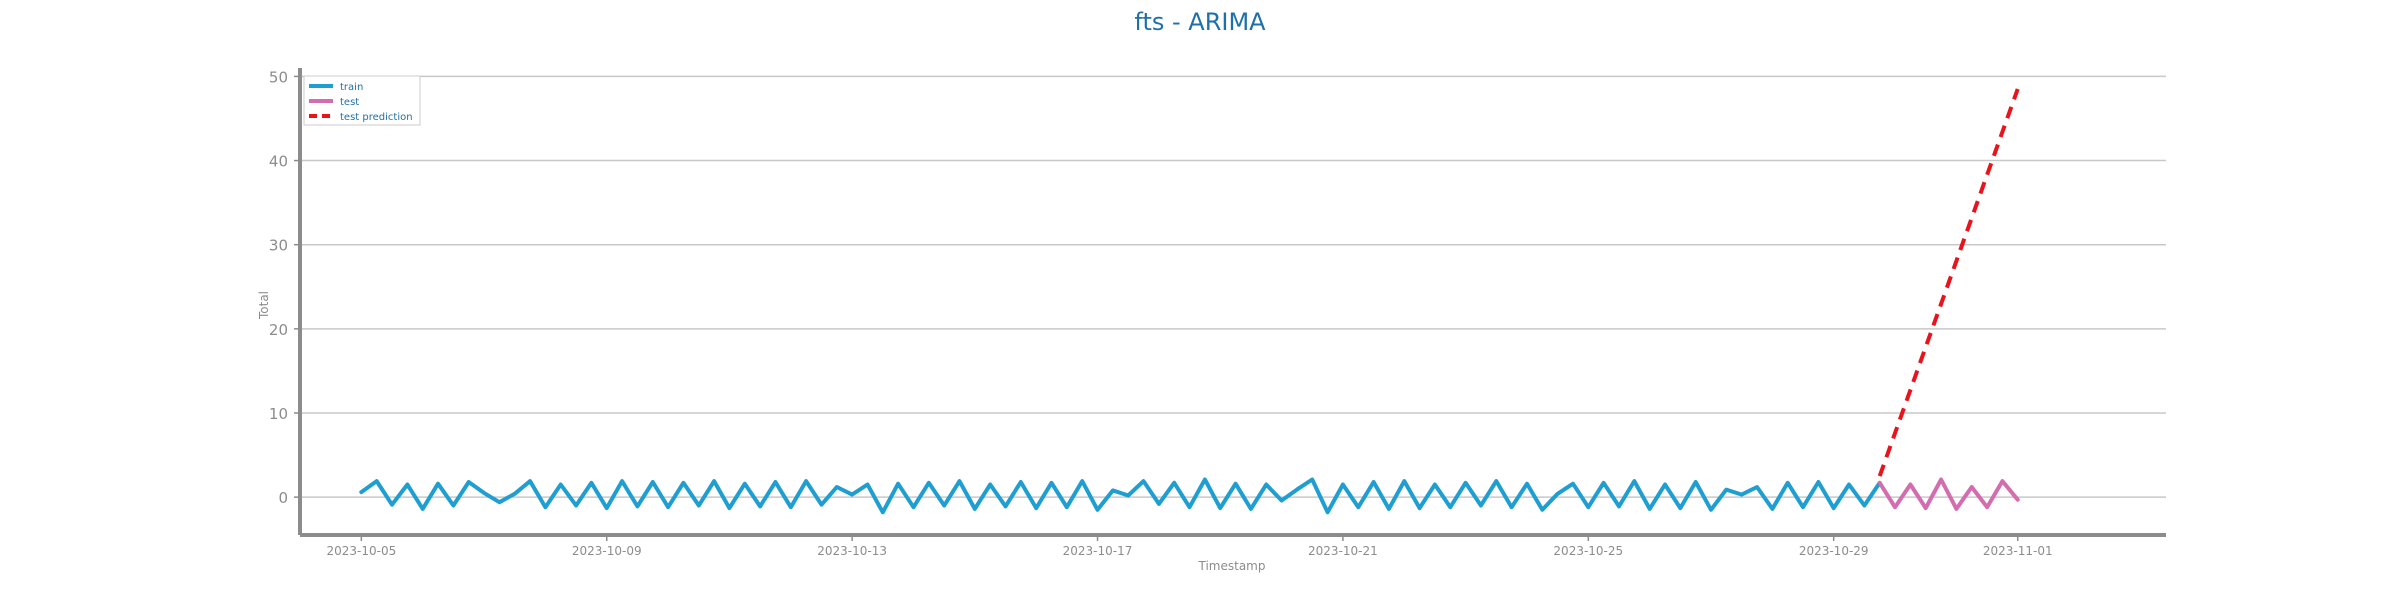  Describe the element at coordinates (376, 117) in the screenshot. I see `legend-label-prediction: test prediction` at that location.